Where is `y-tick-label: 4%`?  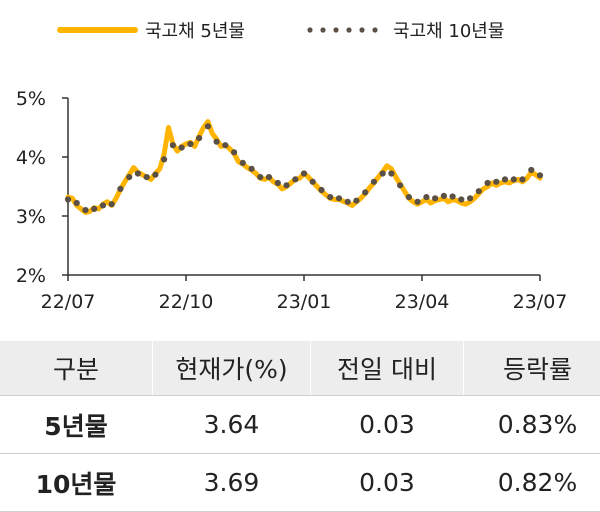
y-tick-label: 4% is located at coordinates (31, 158).